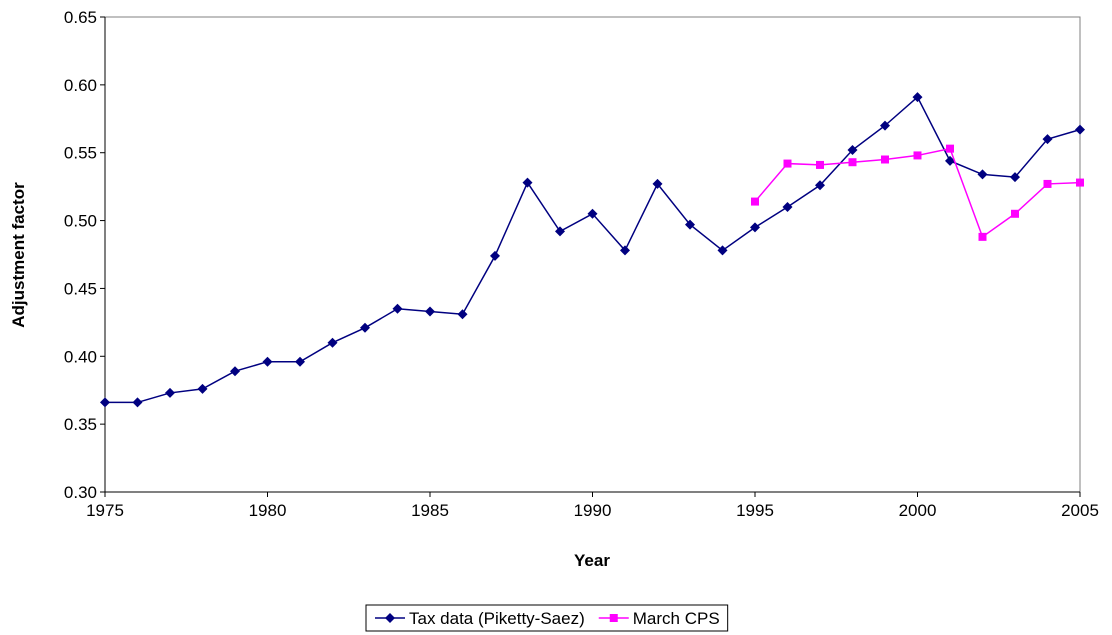 The image size is (1112, 635). I want to click on x-tick-label: 1975, so click(105, 510).